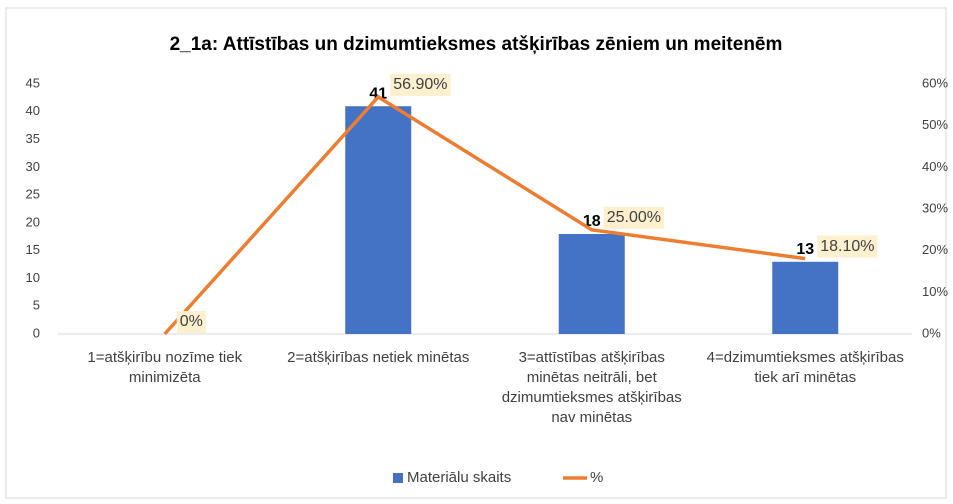  I want to click on y-tick-label: 45, so click(33, 82).